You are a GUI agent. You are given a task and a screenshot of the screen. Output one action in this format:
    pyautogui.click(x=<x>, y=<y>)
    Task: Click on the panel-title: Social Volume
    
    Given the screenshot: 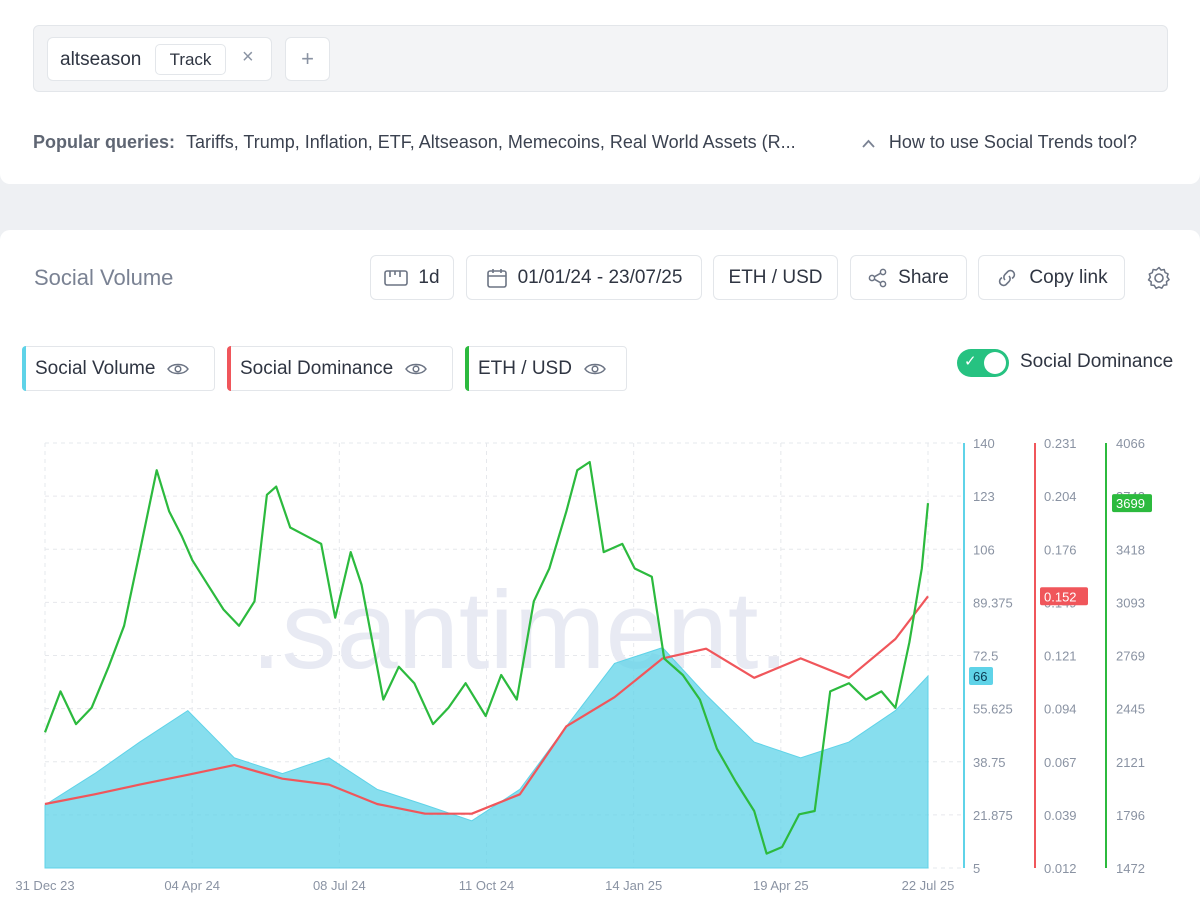 What is the action you would take?
    pyautogui.click(x=104, y=277)
    